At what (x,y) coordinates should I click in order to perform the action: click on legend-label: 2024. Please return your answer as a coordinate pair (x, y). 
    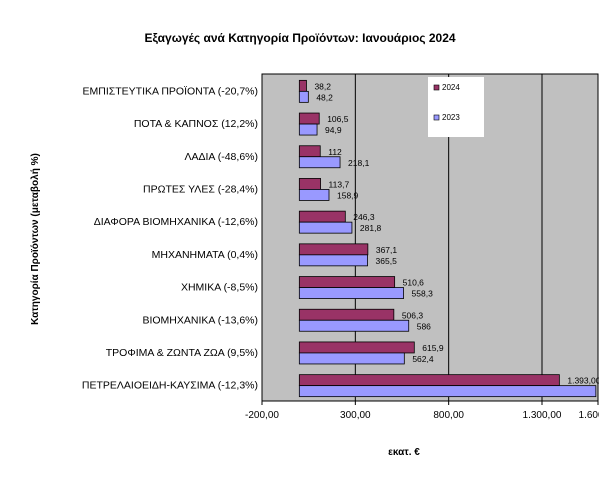
    Looking at the image, I should click on (451, 87).